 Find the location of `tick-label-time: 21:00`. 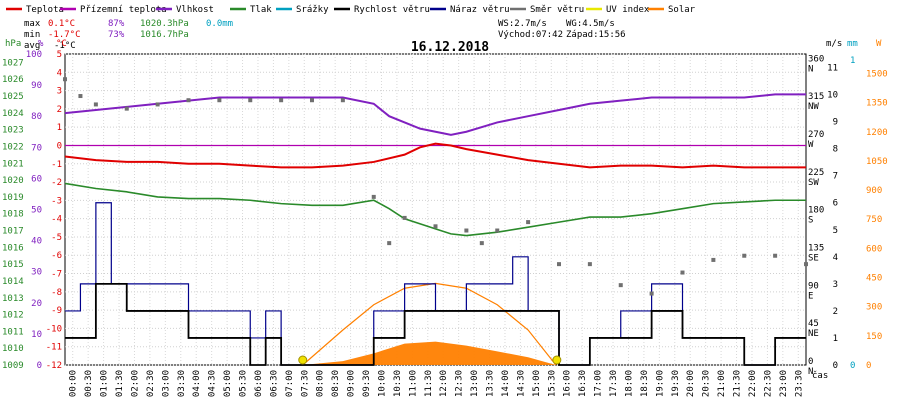

tick-label-time: 21:00 is located at coordinates (722, 383).